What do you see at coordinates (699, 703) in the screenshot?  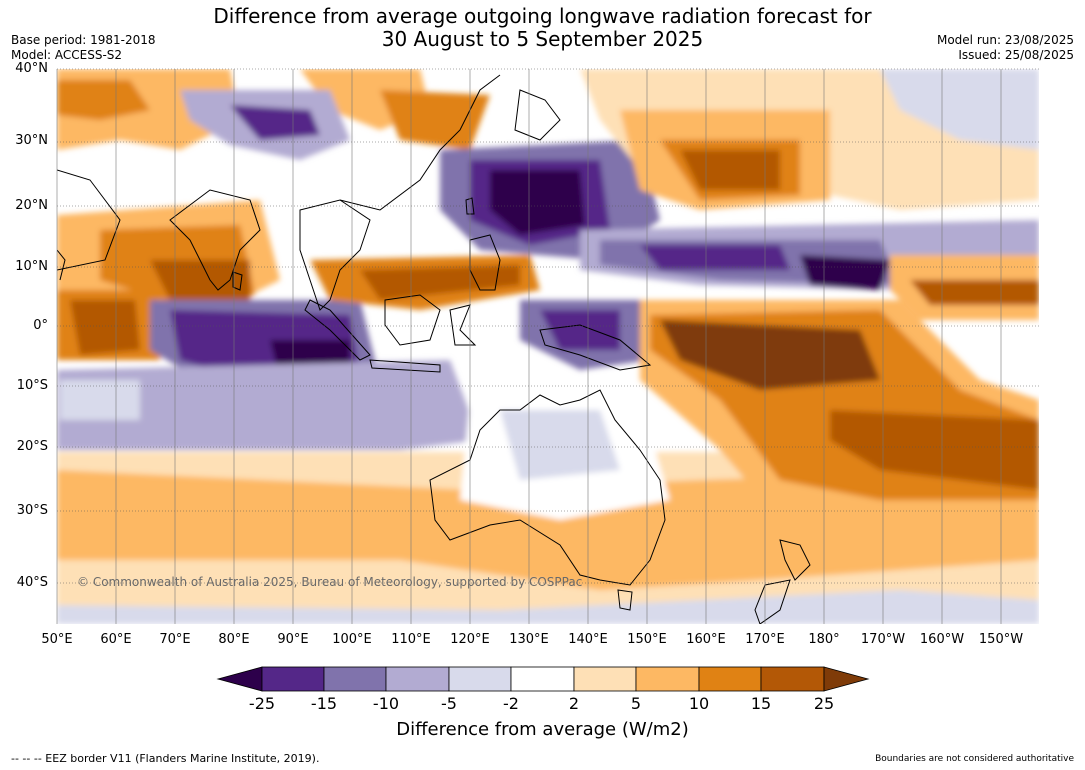 I see `colorbar-tick: 10` at bounding box center [699, 703].